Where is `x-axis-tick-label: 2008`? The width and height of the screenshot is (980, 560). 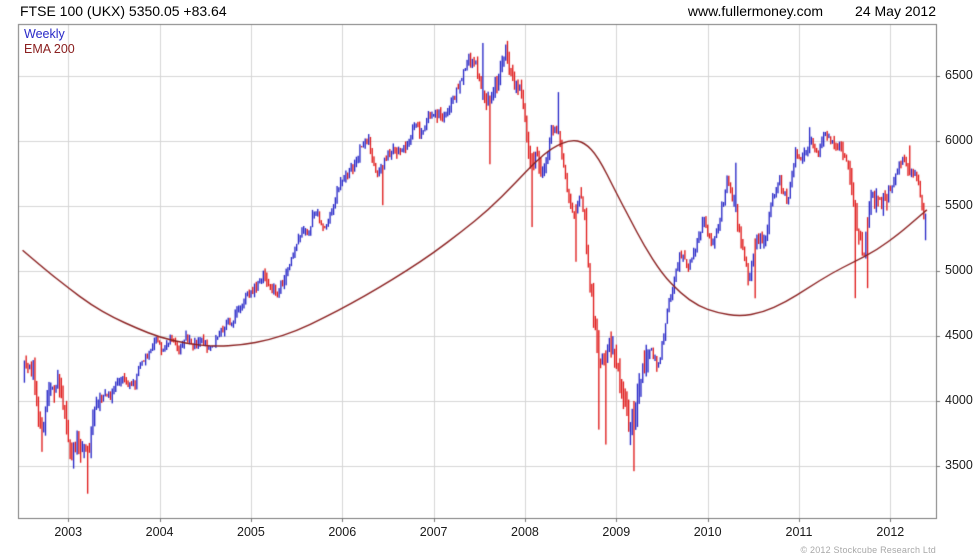
x-axis-tick-label: 2008 is located at coordinates (525, 532).